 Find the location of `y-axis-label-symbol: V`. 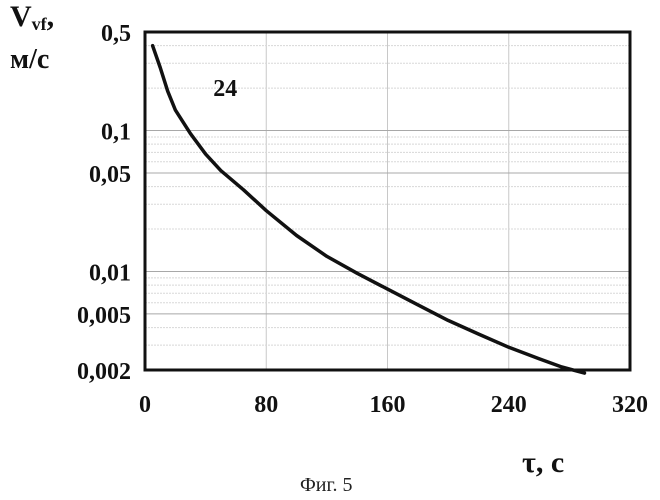

y-axis-label-symbol: V is located at coordinates (21, 16).